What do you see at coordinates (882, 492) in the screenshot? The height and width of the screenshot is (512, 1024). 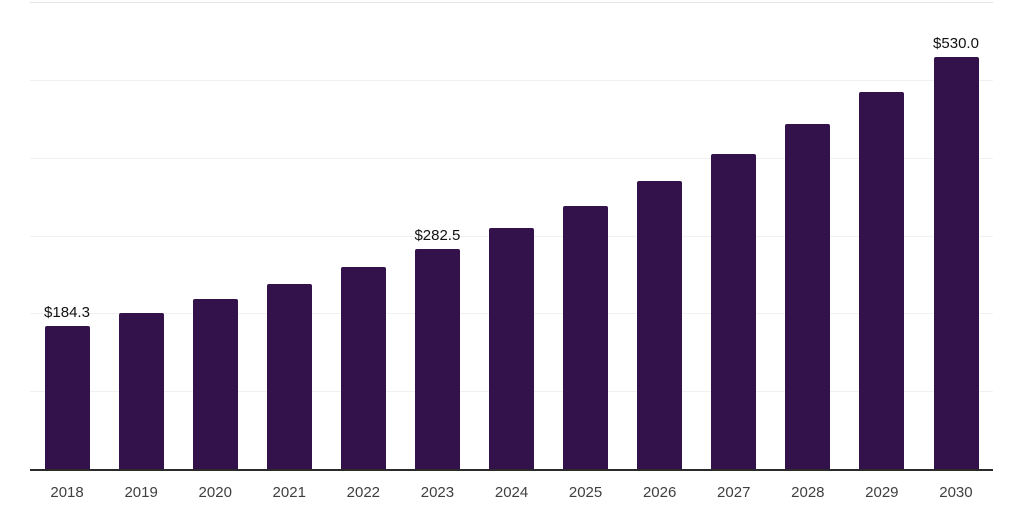 I see `x-tick-label-2029: 2029` at bounding box center [882, 492].